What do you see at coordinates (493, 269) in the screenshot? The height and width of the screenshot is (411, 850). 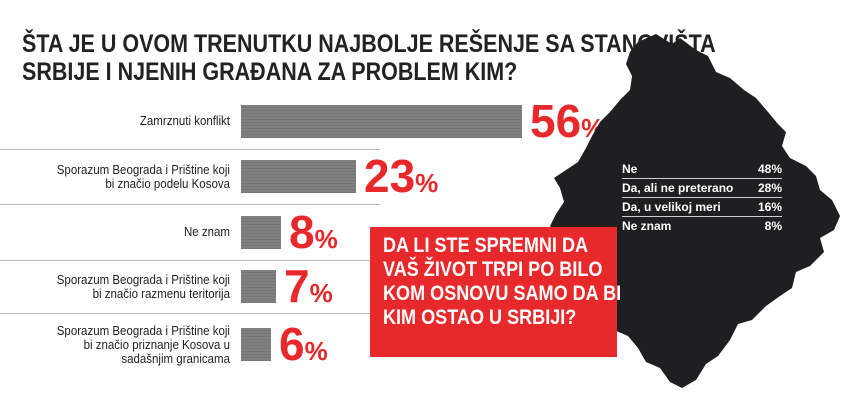 I see `question-line: VAŠ ŽIVOT TRPI PO BILO` at bounding box center [493, 269].